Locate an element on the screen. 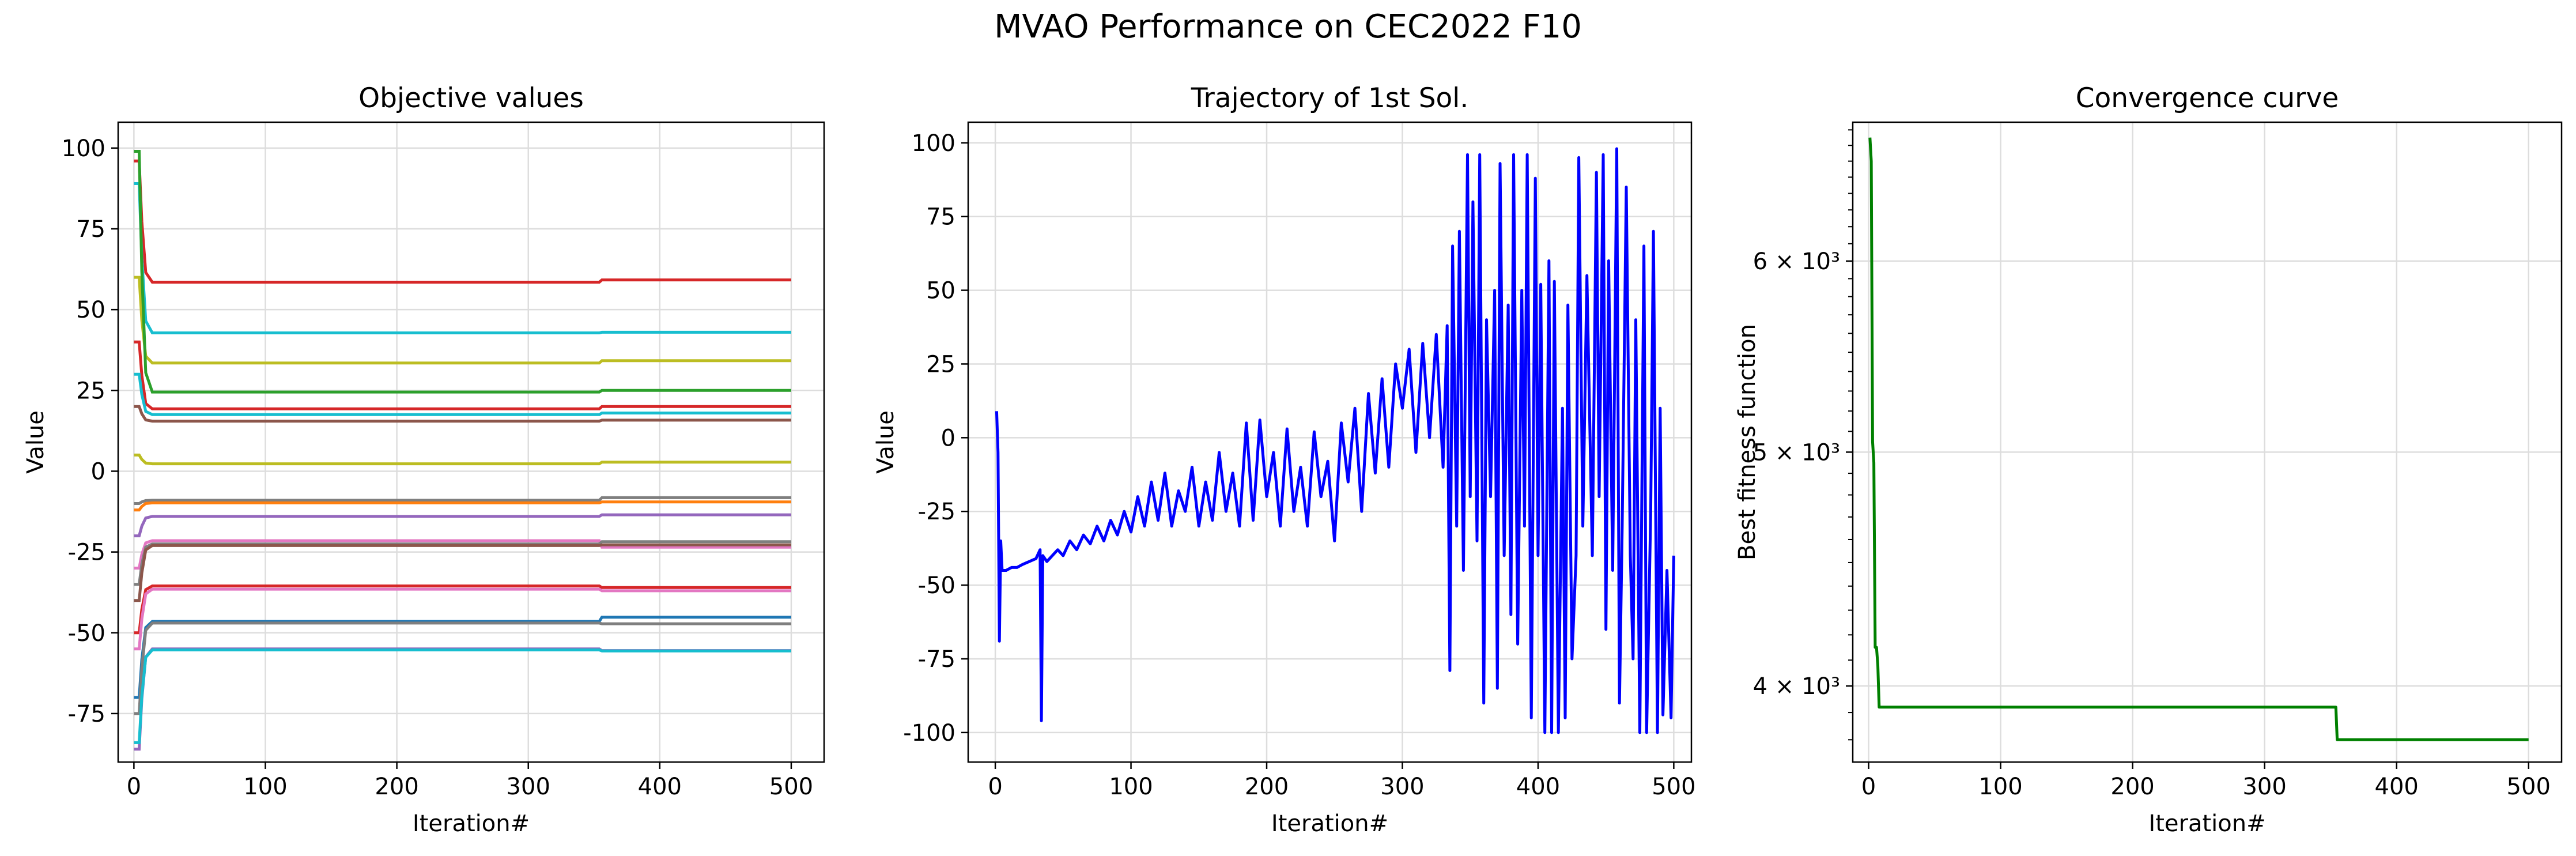  y-axis-label: Best fitness function is located at coordinates (1747, 442).